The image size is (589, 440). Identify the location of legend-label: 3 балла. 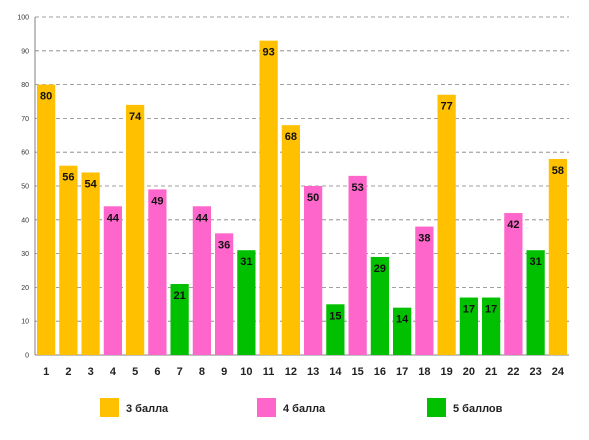
(147, 409).